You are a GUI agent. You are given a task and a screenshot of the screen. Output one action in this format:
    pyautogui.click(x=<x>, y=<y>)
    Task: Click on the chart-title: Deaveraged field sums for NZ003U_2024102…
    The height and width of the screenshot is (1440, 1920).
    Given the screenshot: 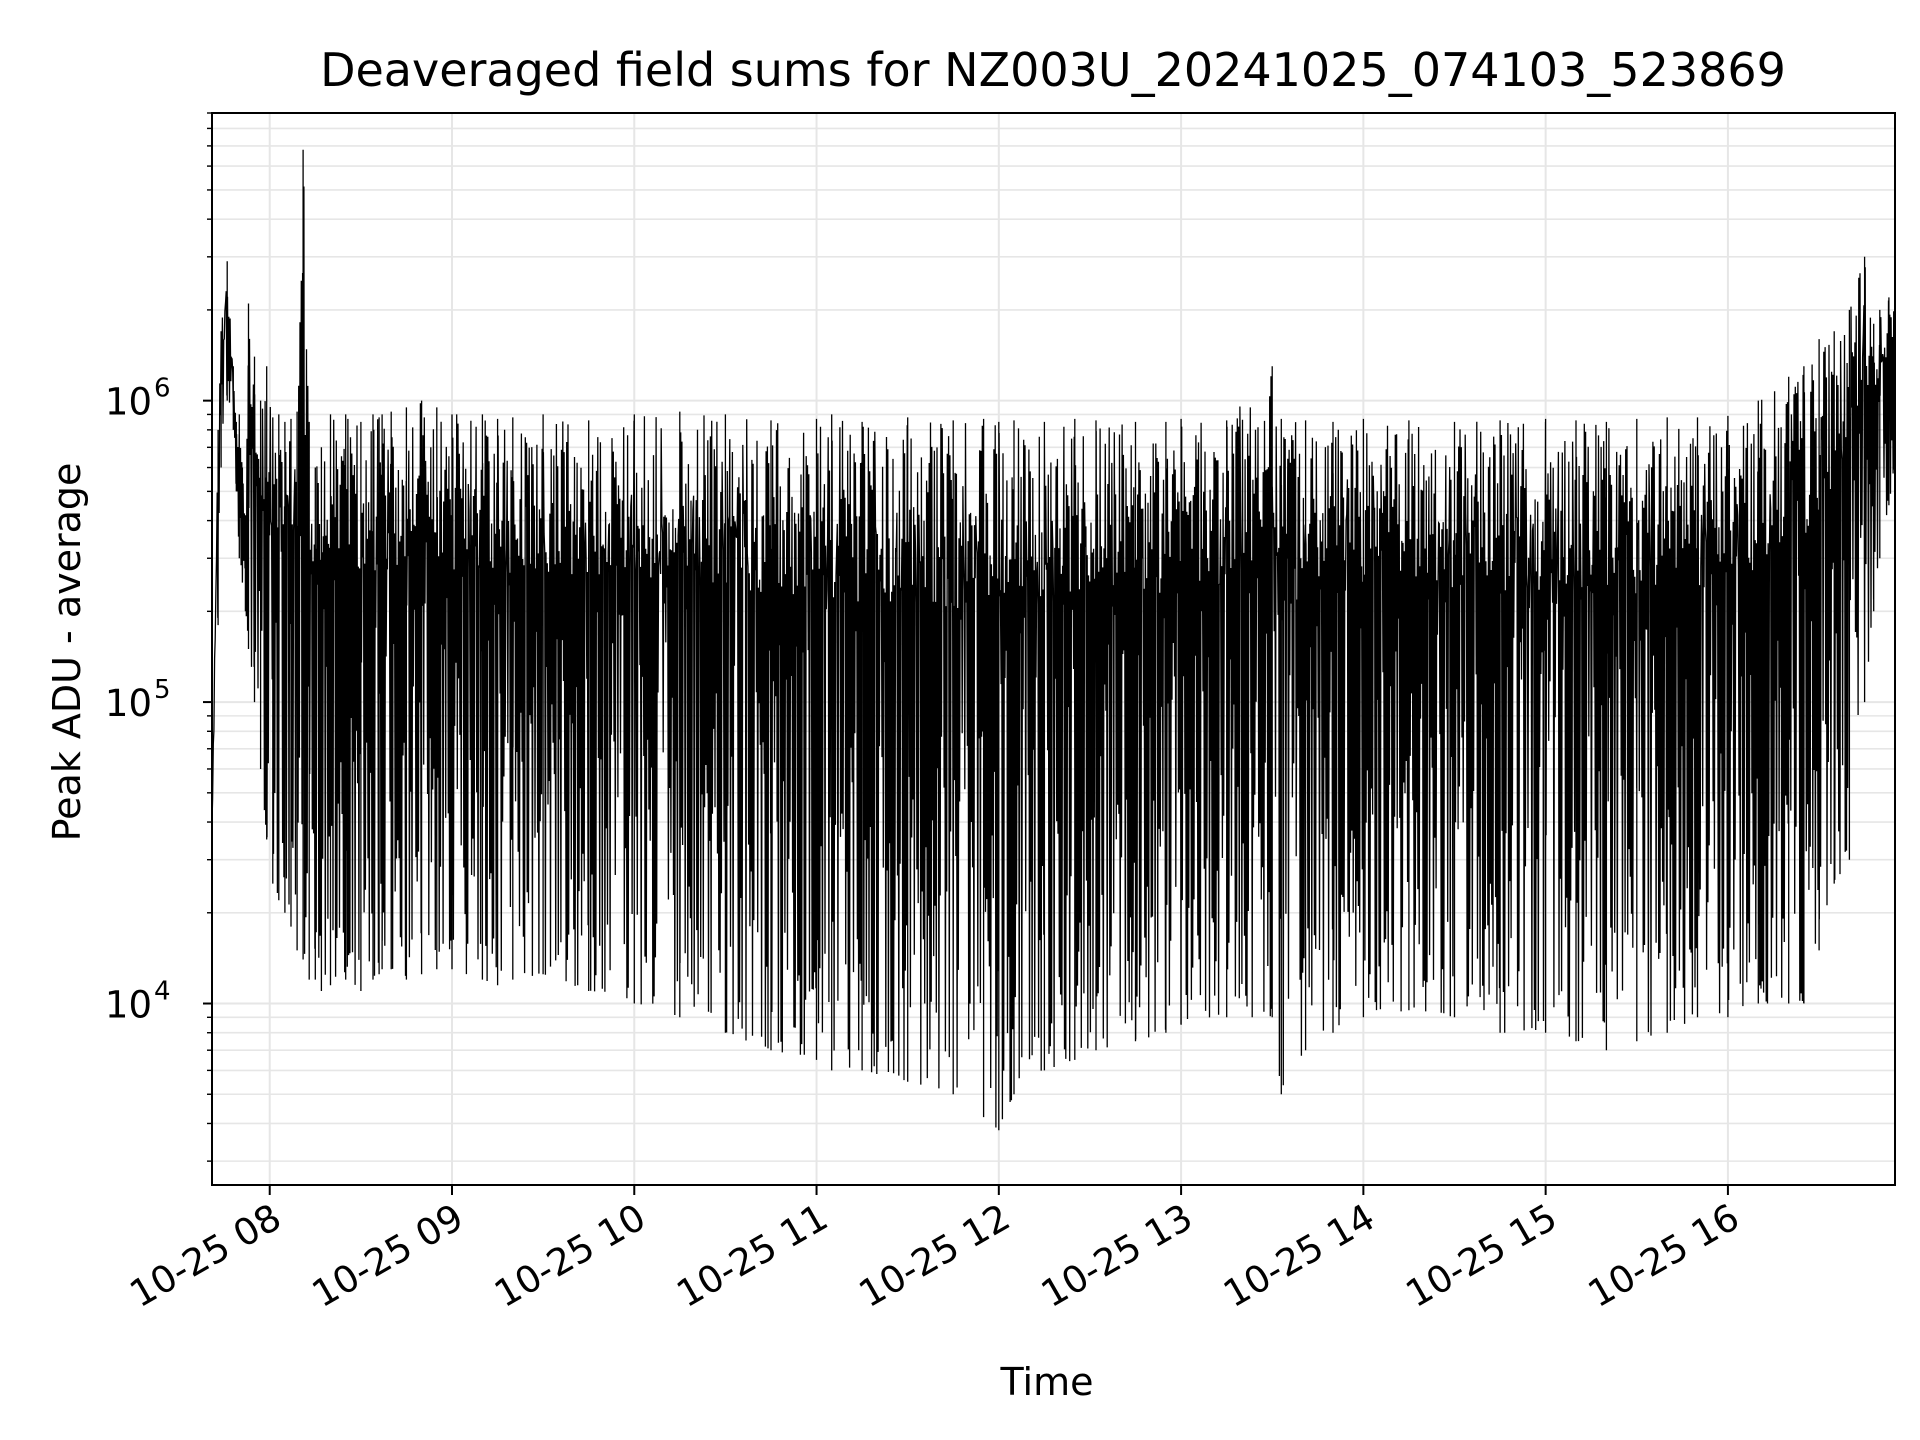 What is the action you would take?
    pyautogui.click(x=1053, y=70)
    